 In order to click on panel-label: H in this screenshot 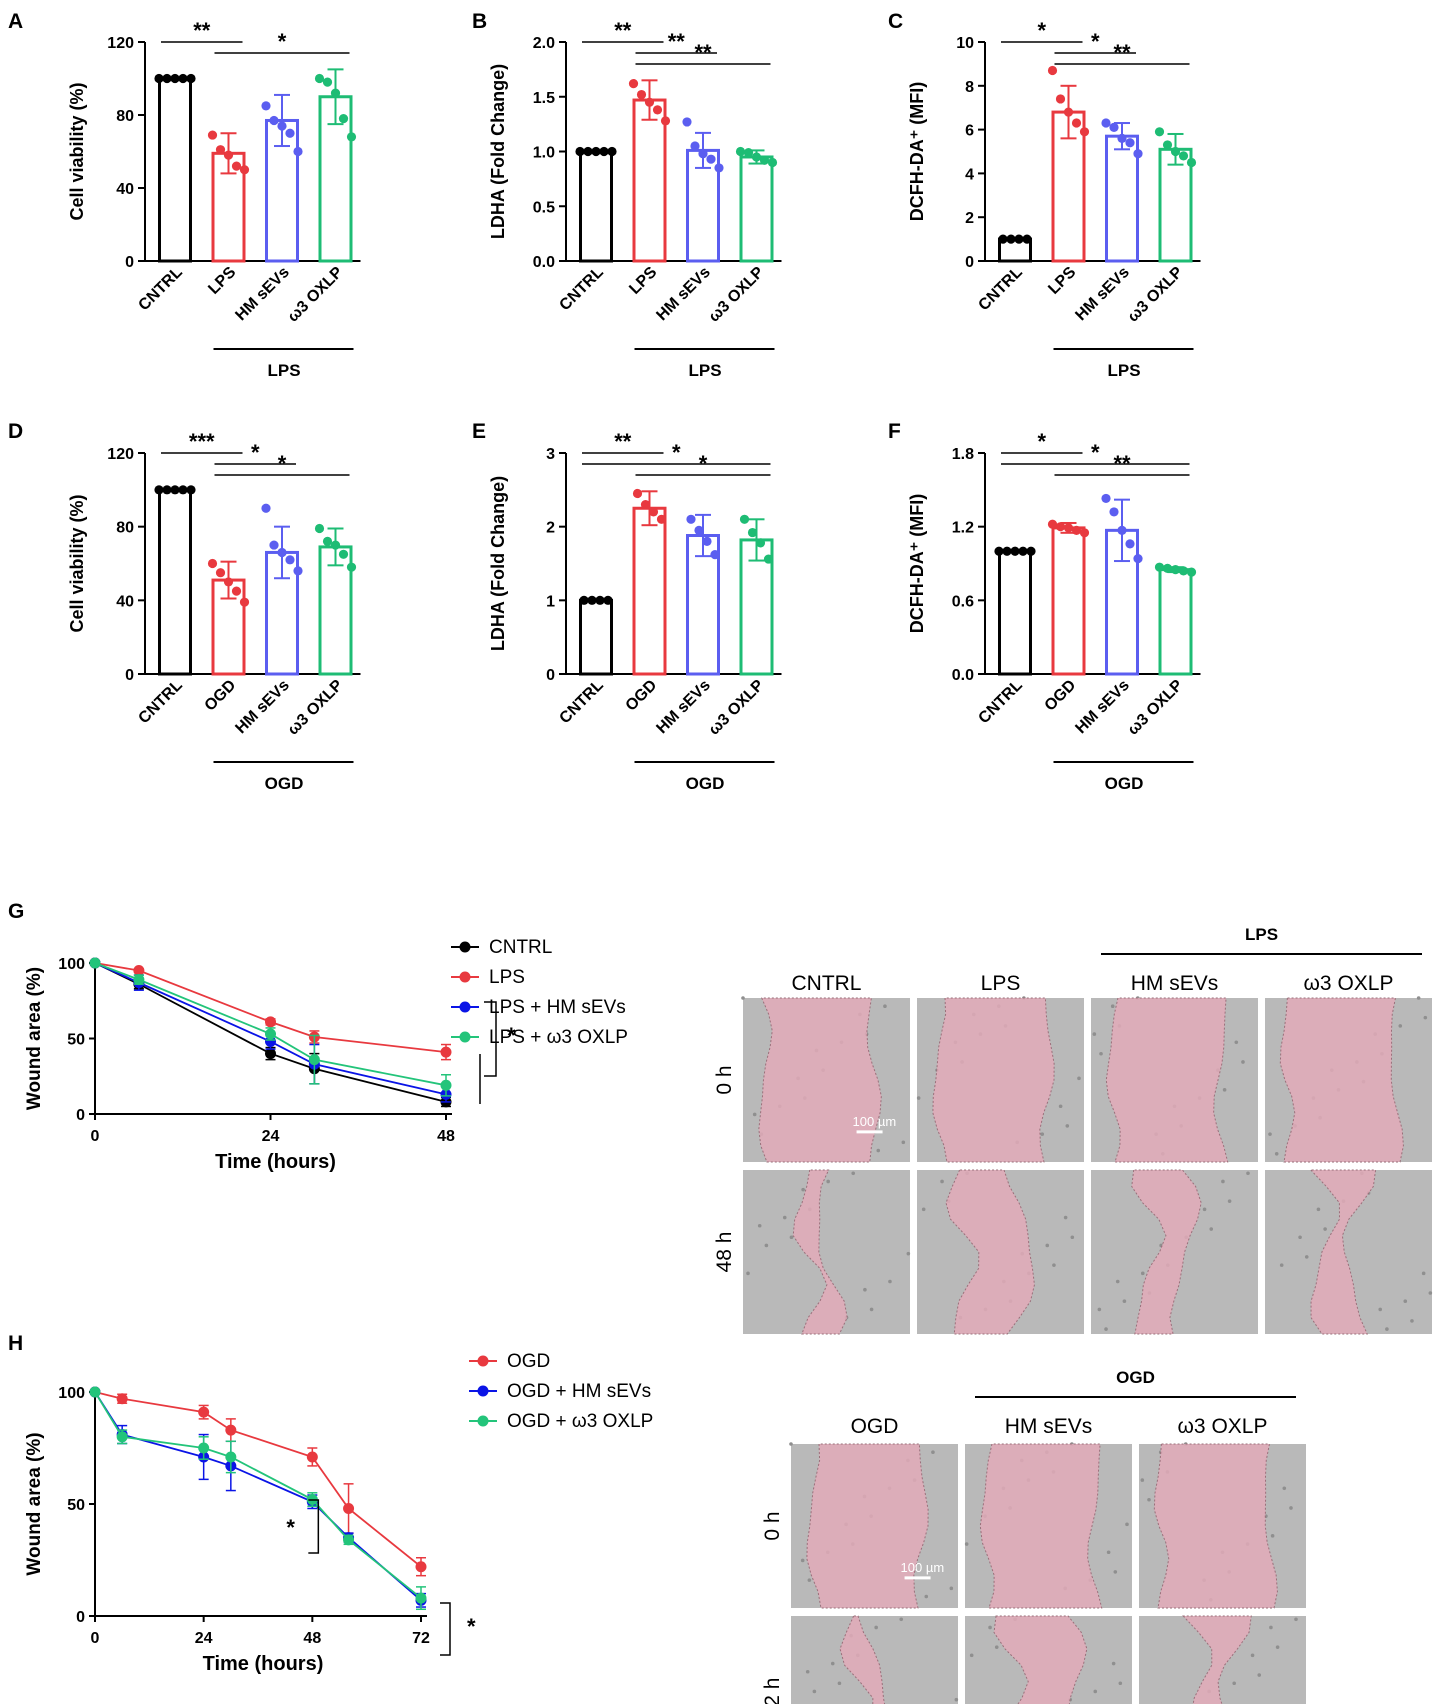, I will do `click(15, 1343)`.